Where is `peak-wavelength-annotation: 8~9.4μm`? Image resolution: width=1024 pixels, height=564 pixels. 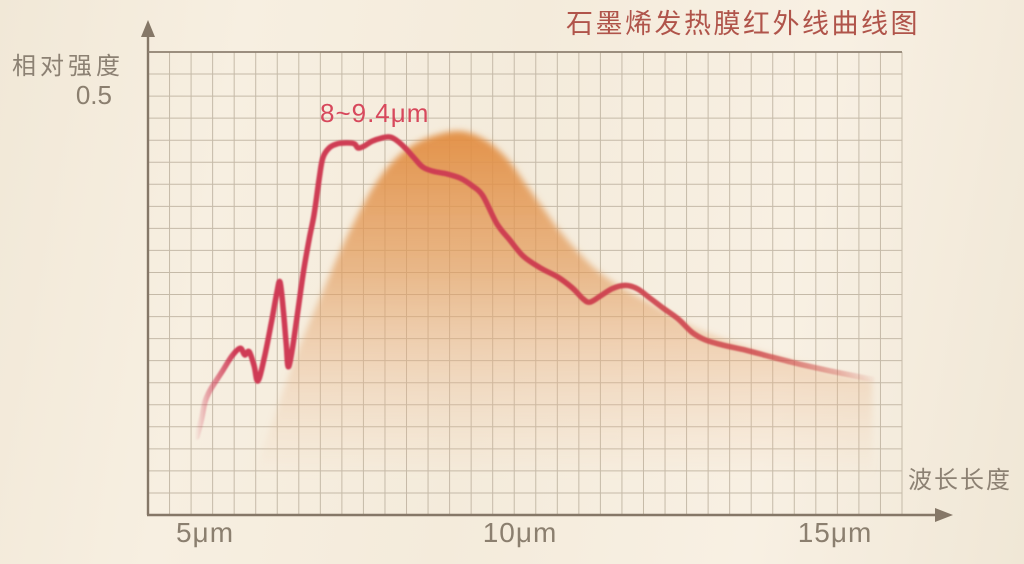 peak-wavelength-annotation: 8~9.4μm is located at coordinates (374, 113).